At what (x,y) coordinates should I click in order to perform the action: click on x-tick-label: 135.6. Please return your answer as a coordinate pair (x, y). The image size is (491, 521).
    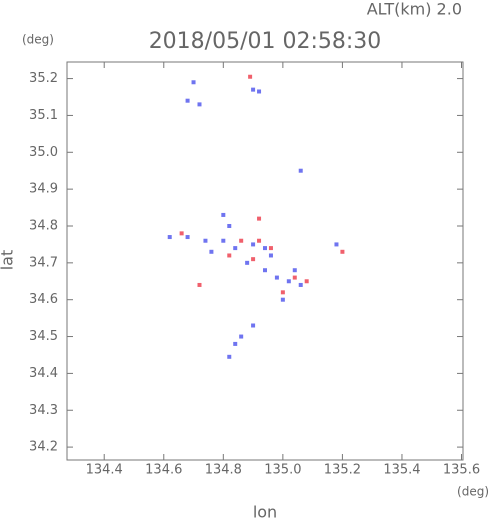
    Looking at the image, I should click on (461, 470).